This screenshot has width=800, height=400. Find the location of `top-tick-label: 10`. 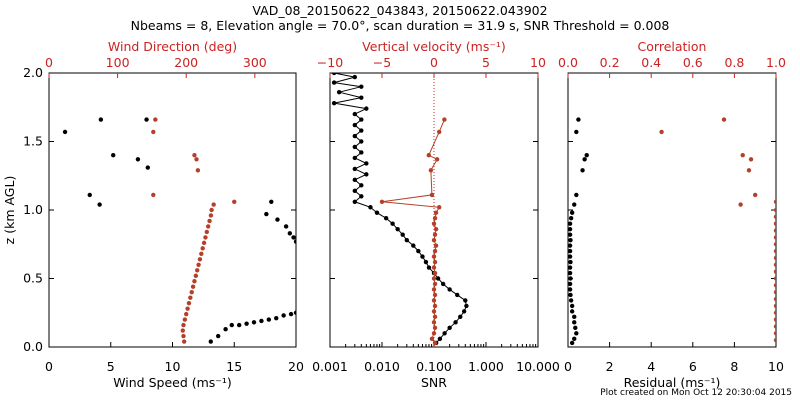

top-tick-label: 10 is located at coordinates (538, 62).